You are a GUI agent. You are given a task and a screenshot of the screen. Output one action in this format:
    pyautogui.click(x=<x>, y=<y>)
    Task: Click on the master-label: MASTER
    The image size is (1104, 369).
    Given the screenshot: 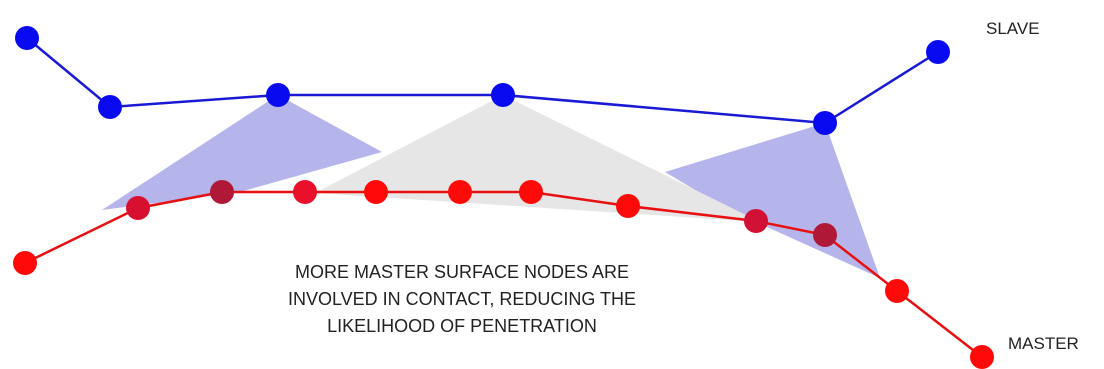 What is the action you would take?
    pyautogui.click(x=1043, y=343)
    